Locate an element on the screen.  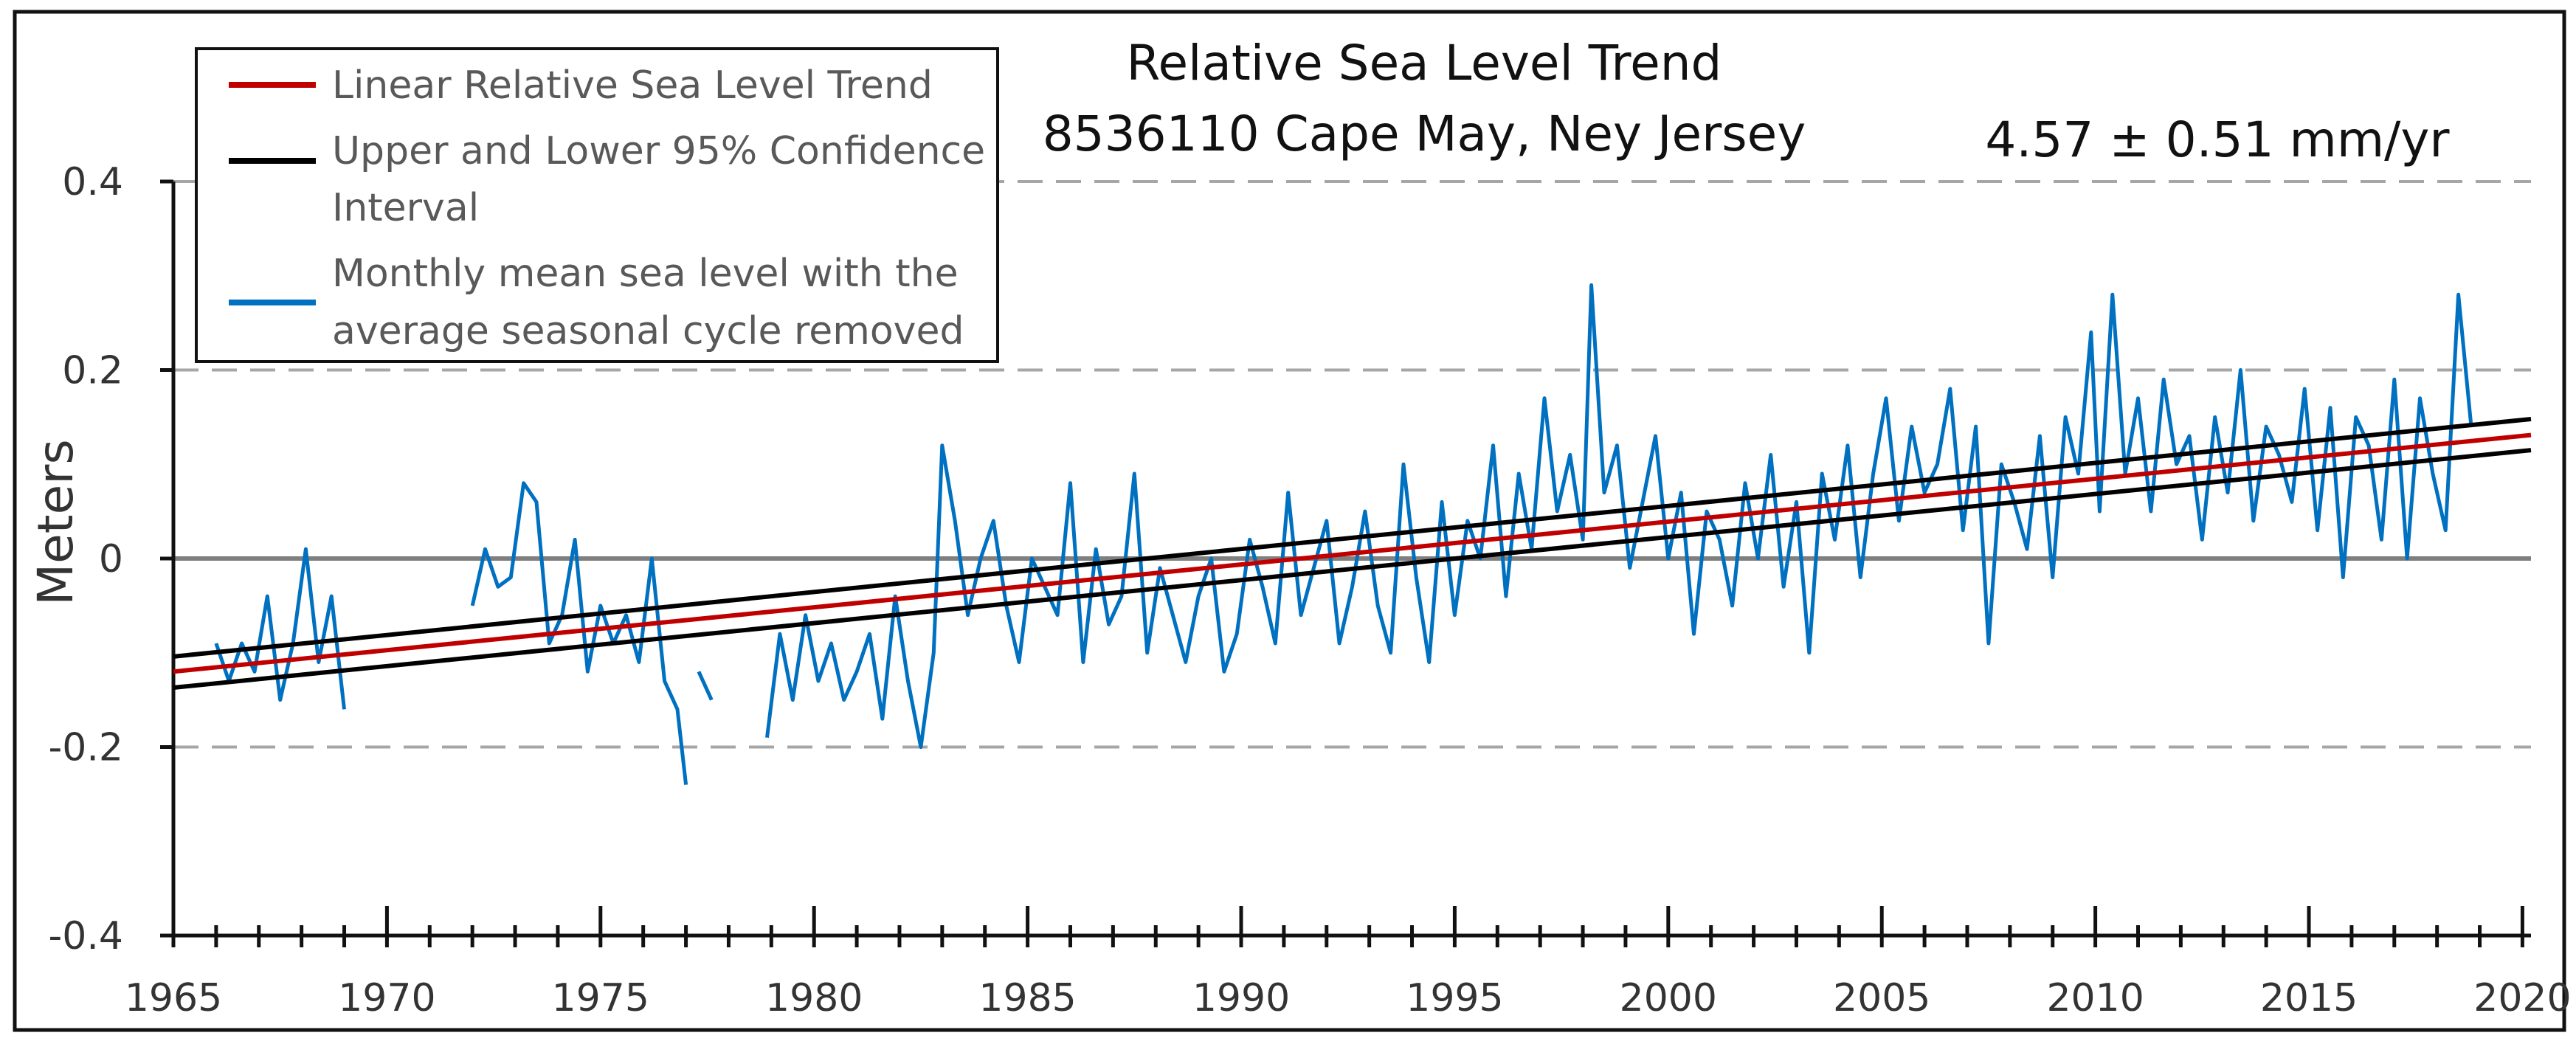
chart-subtitle: 8536110 Cape May, Ney Jersey is located at coordinates (1424, 134).